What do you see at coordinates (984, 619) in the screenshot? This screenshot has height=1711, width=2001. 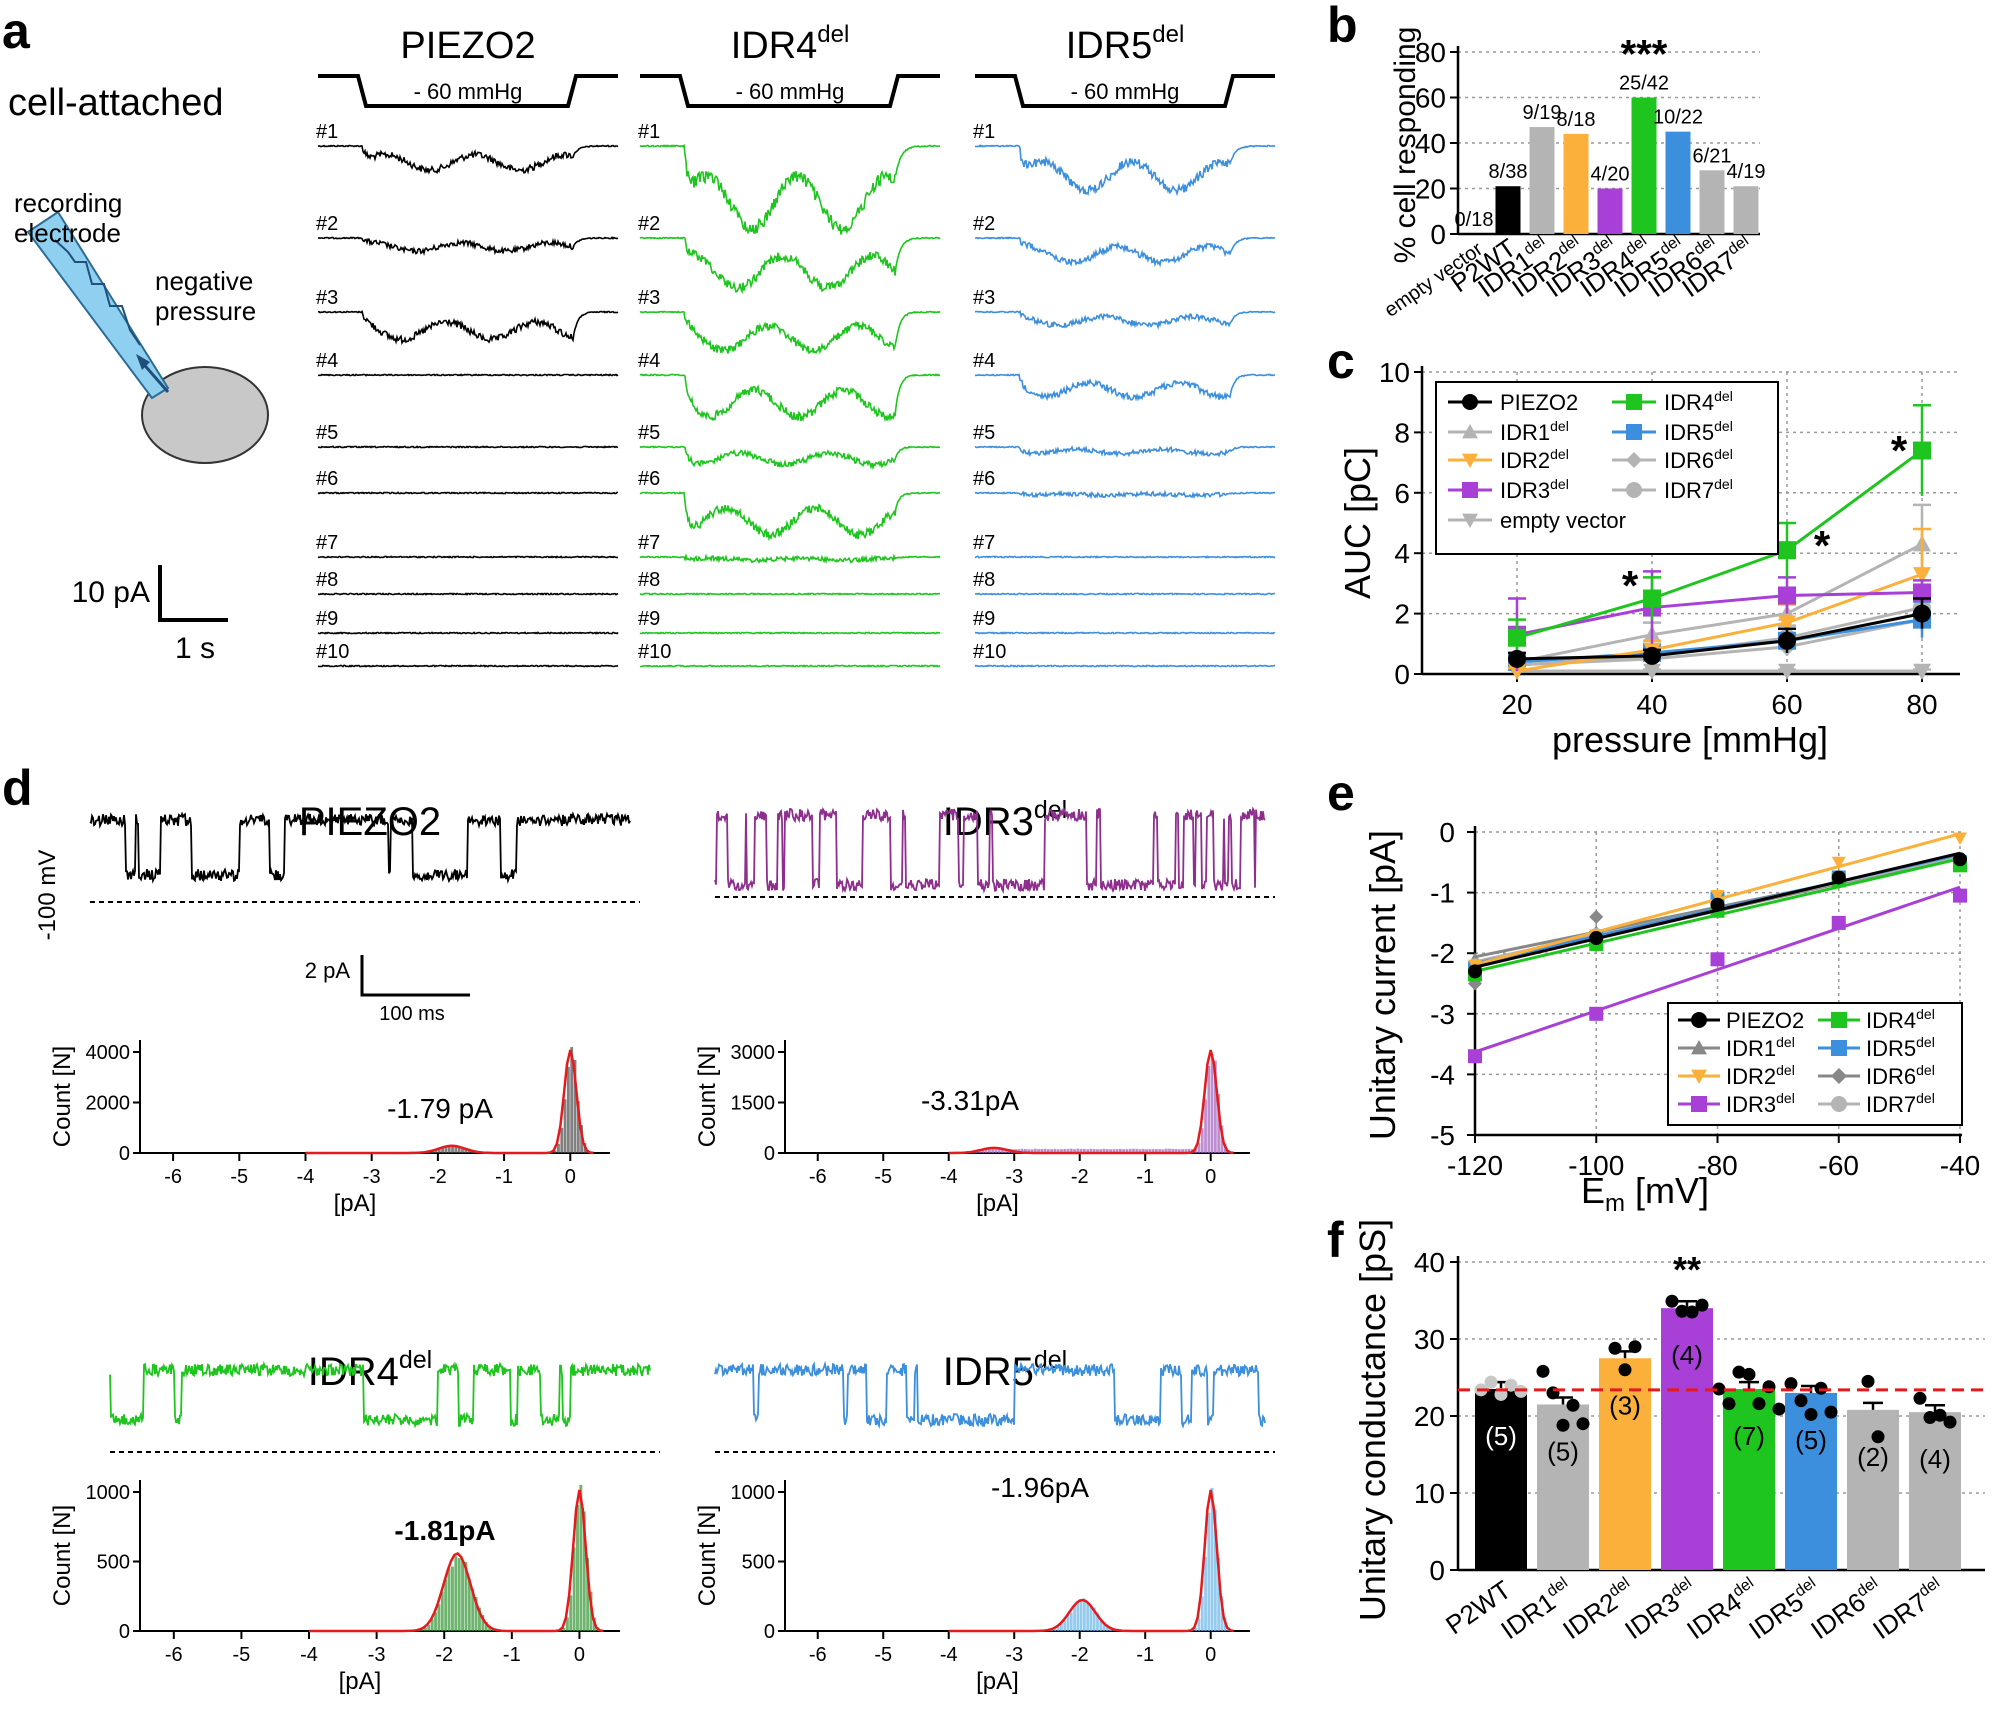 I see `trace-number-label: #9` at bounding box center [984, 619].